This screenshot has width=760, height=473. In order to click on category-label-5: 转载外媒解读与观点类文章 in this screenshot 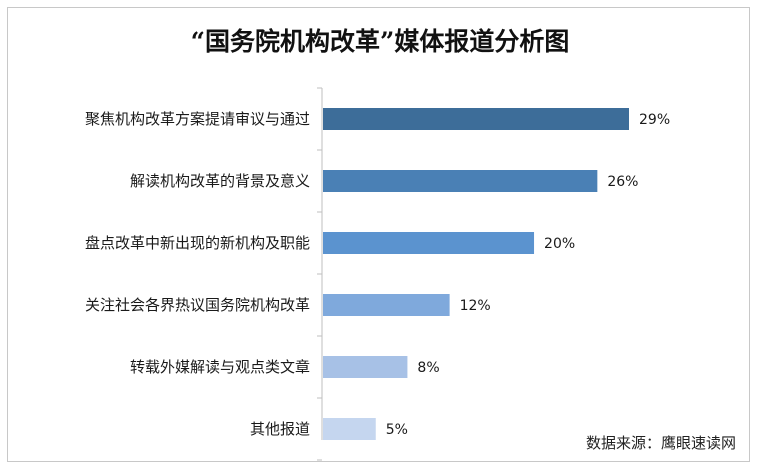, I will do `click(220, 367)`.